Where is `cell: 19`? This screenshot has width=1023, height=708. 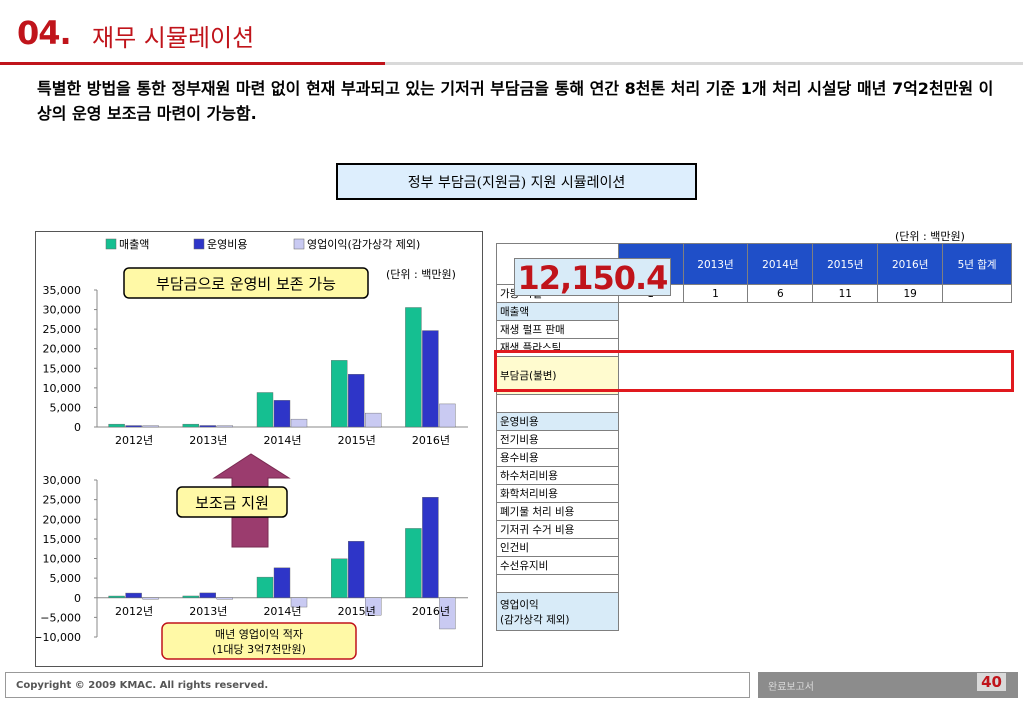 cell: 19 is located at coordinates (910, 293).